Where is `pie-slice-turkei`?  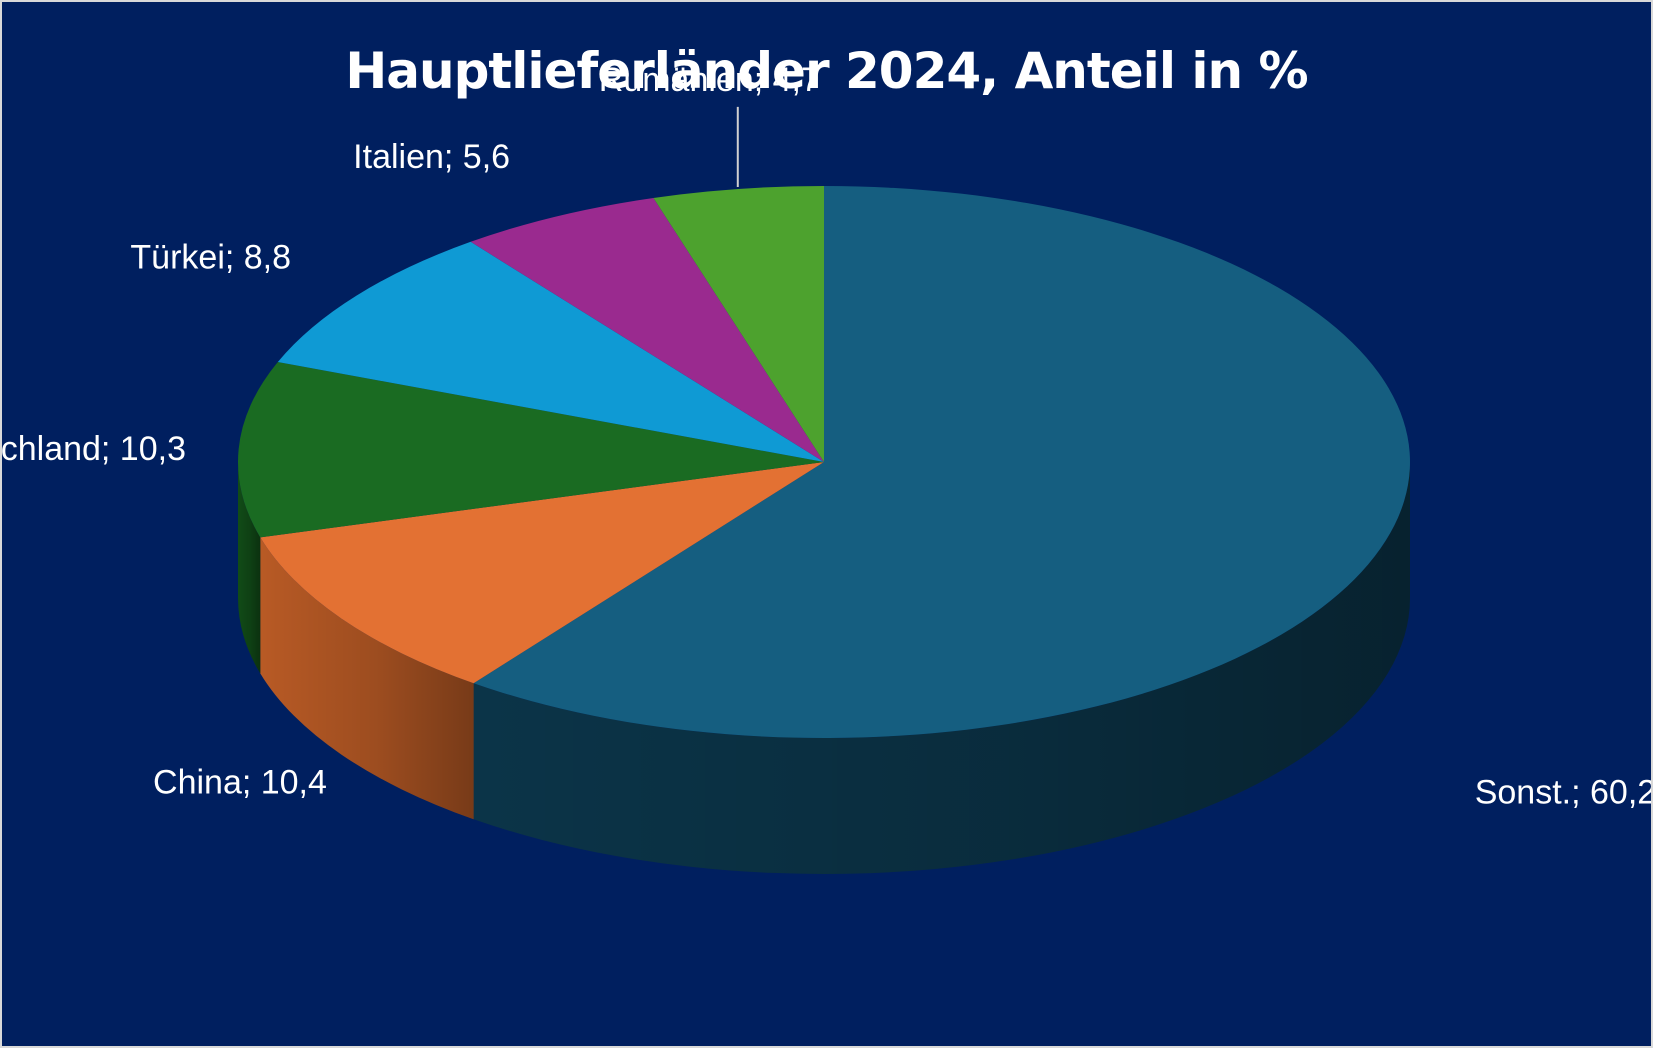
pie-slice-turkei is located at coordinates (550, 351).